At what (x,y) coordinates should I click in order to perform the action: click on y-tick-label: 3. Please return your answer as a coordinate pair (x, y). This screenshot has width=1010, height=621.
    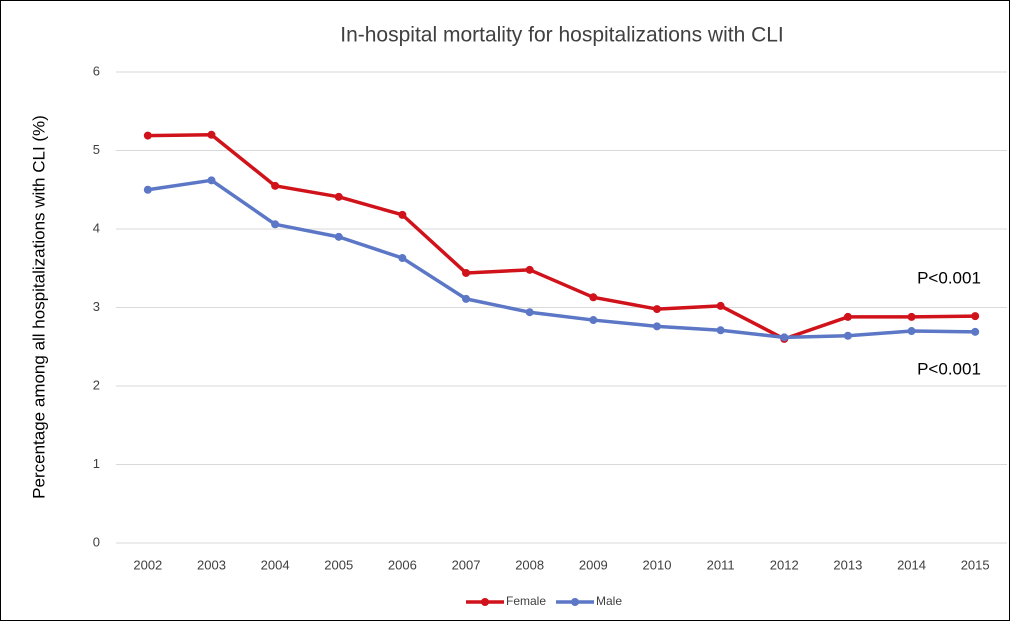
    Looking at the image, I should click on (96, 306).